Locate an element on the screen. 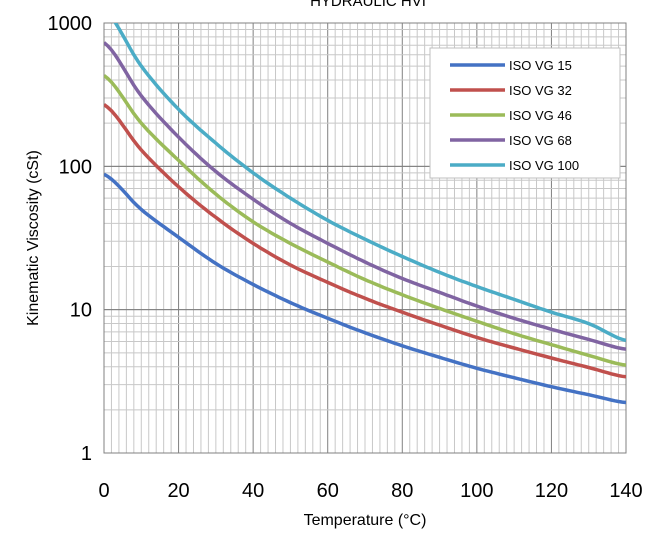 The height and width of the screenshot is (536, 663). y-tick-label: 1000 is located at coordinates (70, 24).